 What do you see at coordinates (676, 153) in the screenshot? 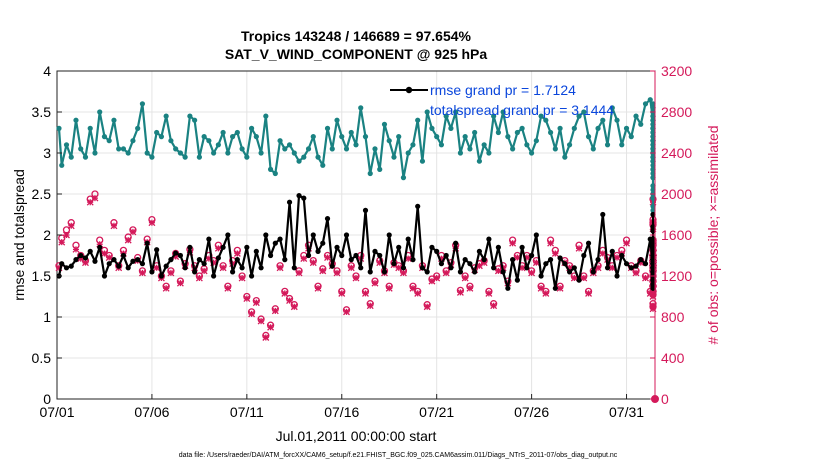
I see `y2-tick-label: 2400` at bounding box center [676, 153].